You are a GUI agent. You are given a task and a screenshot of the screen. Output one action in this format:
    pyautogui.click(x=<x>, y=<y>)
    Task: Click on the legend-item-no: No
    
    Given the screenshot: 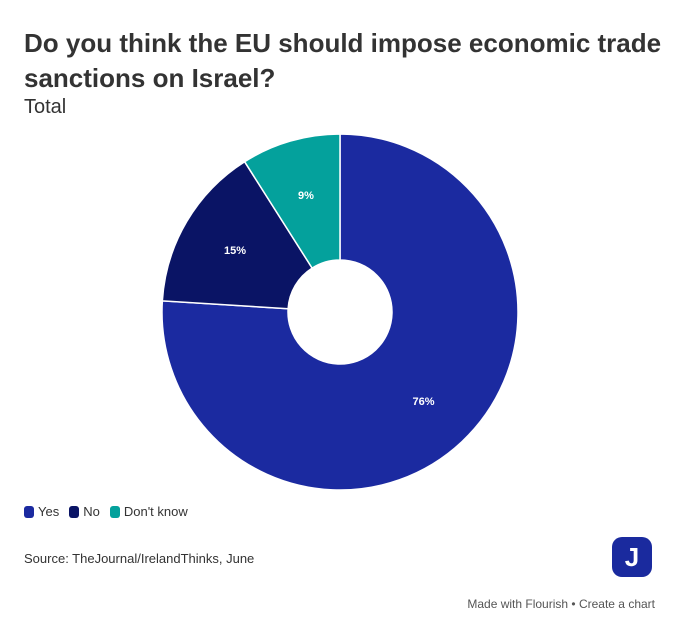 What is the action you would take?
    pyautogui.click(x=84, y=511)
    